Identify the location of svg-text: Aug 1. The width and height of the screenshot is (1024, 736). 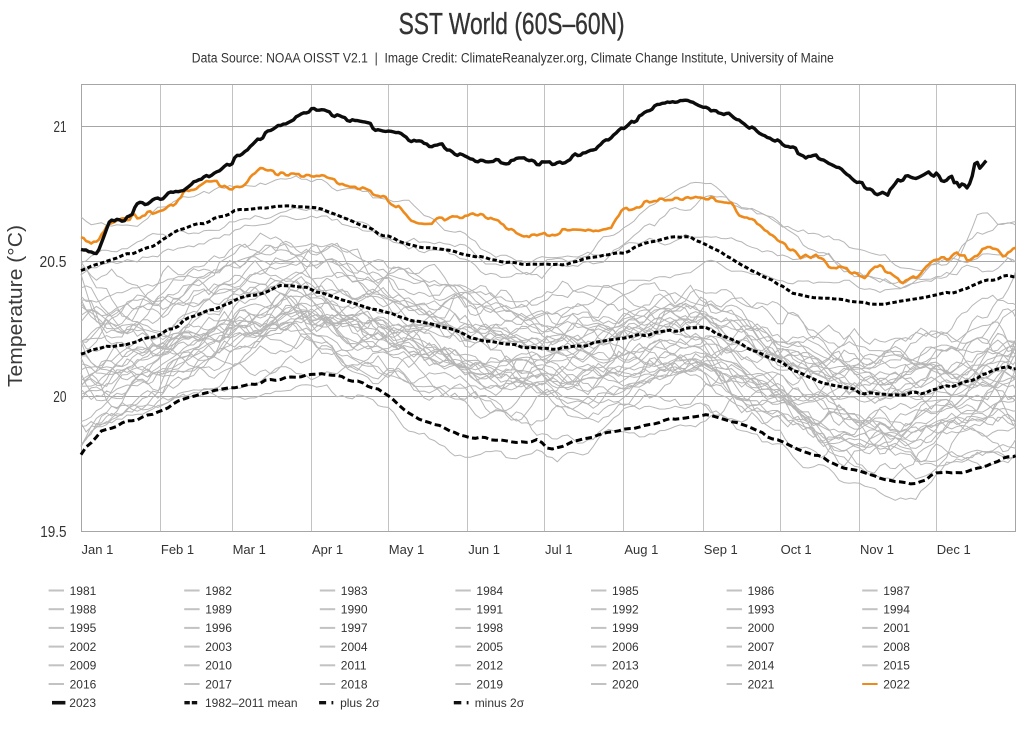
(641, 549).